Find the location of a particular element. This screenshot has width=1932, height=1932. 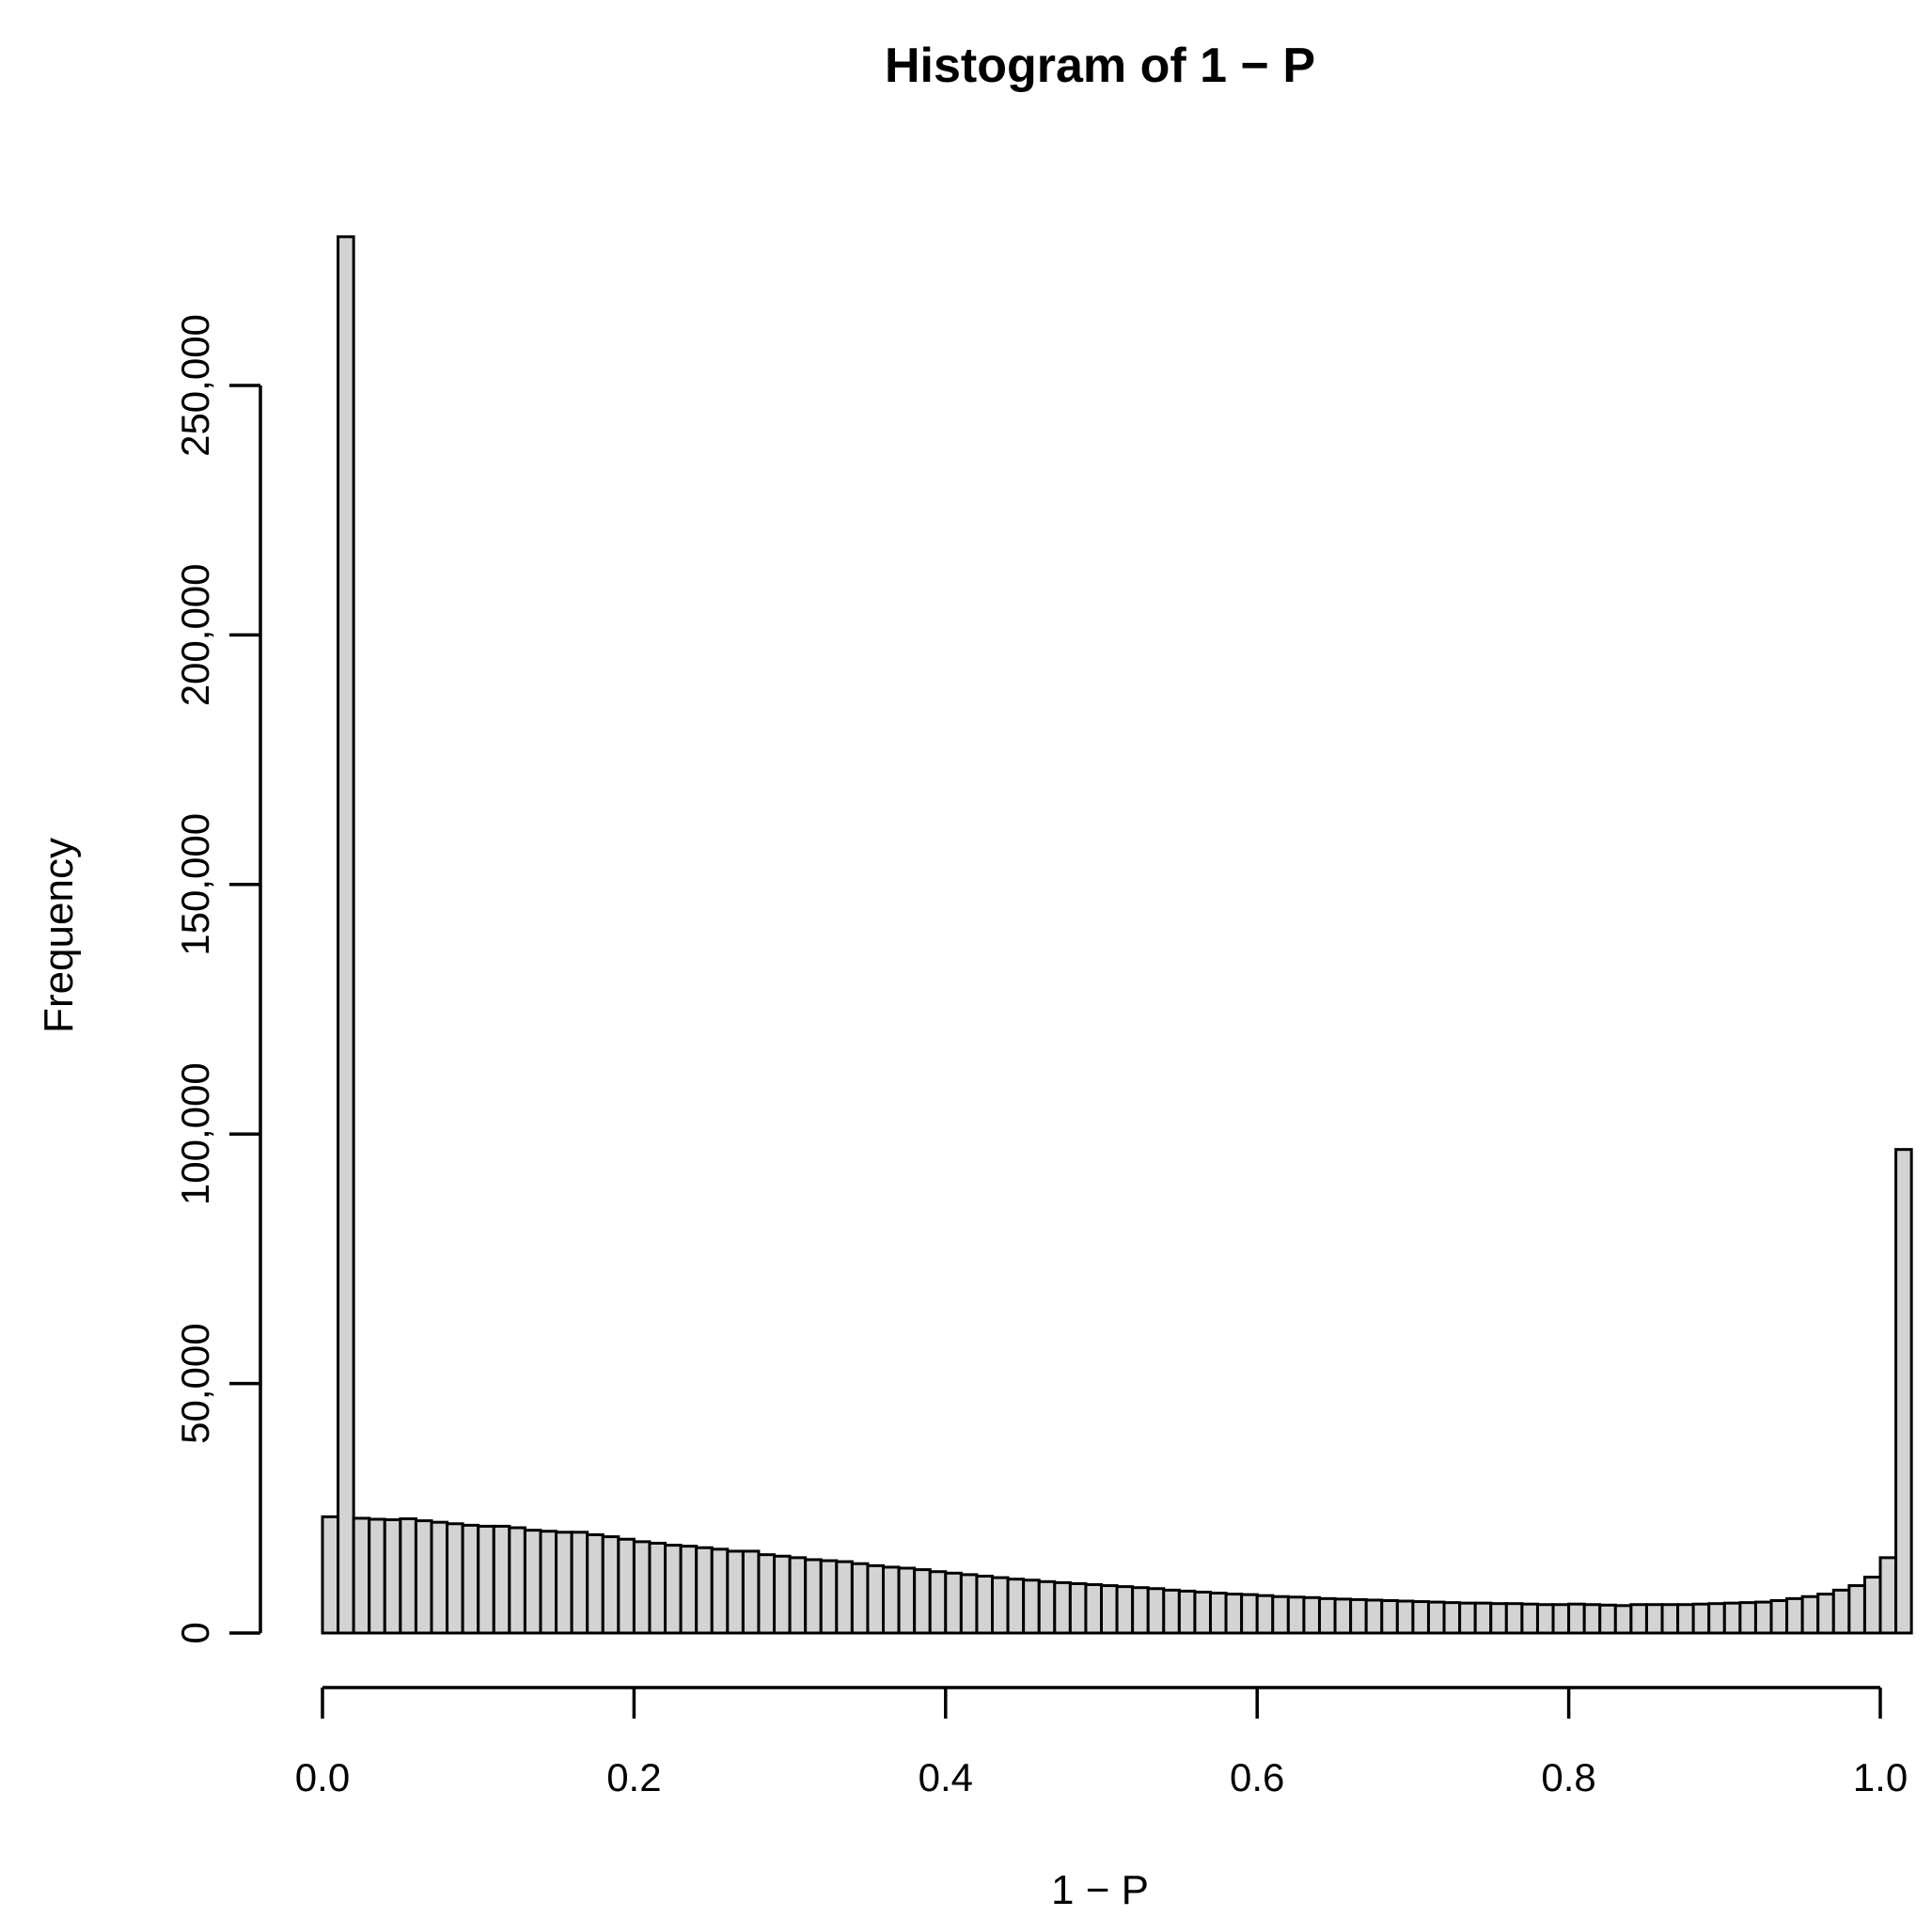

y-tick-label: 50,000 is located at coordinates (195, 1383).